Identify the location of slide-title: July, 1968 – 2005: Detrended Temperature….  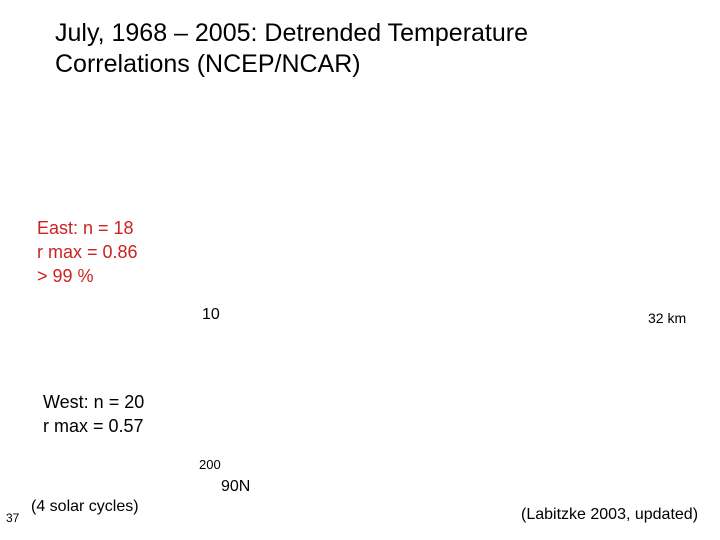
(291, 49).